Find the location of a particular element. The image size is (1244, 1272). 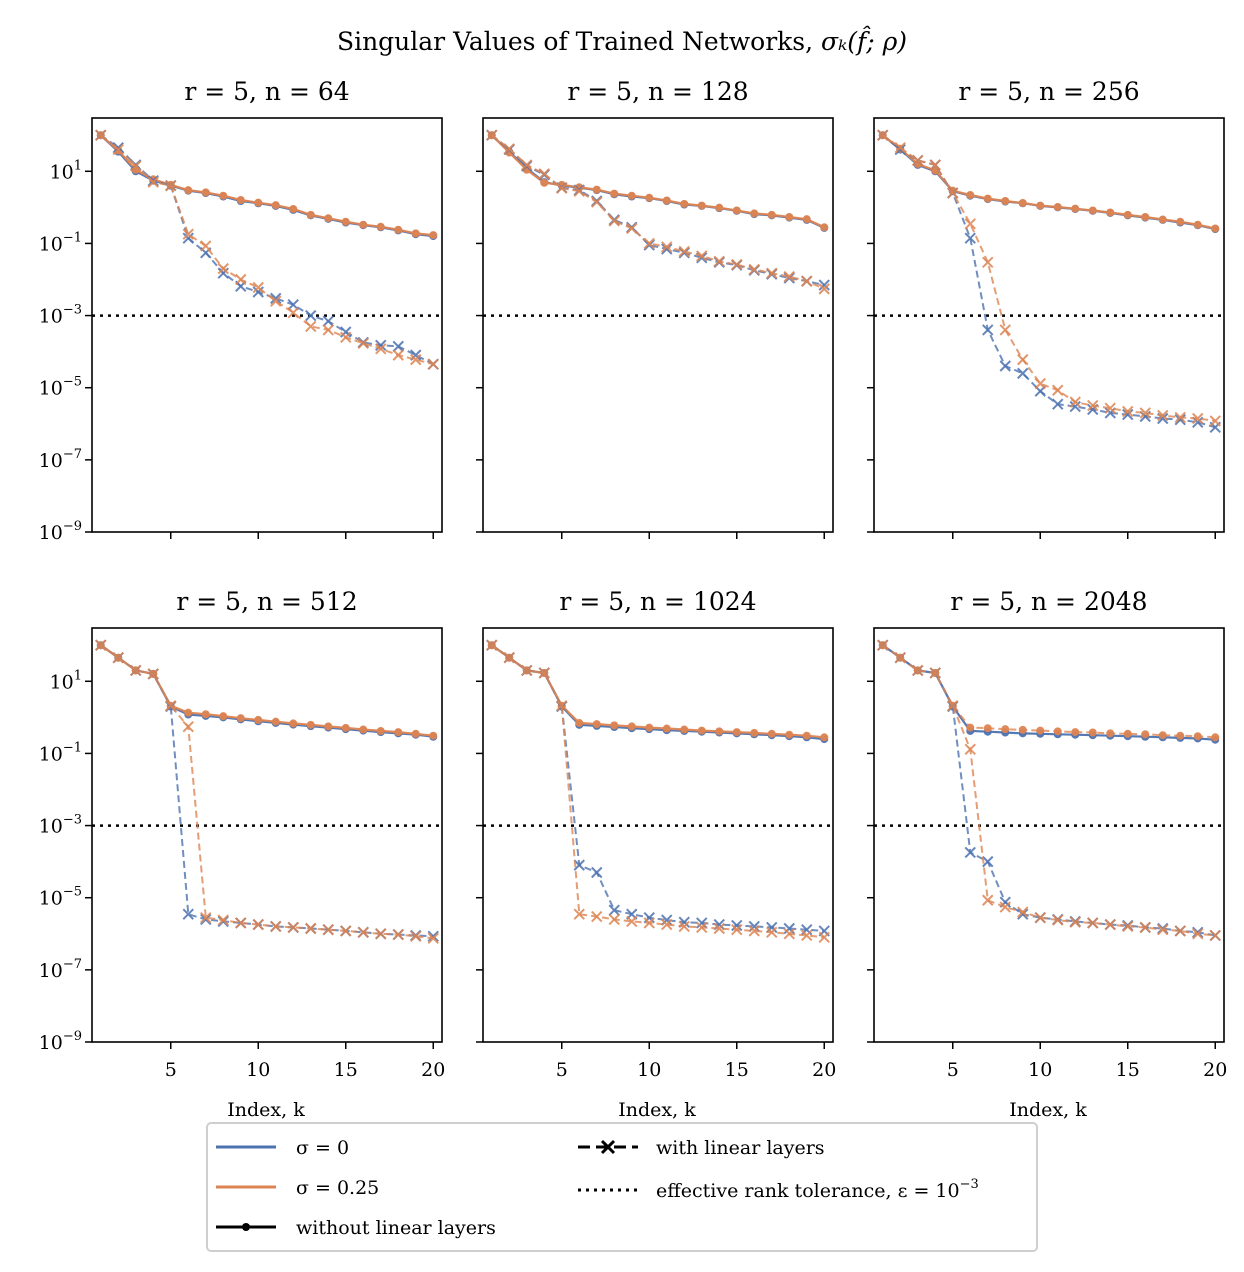

subplot-title: r = 5, n = 128 is located at coordinates (657, 91).